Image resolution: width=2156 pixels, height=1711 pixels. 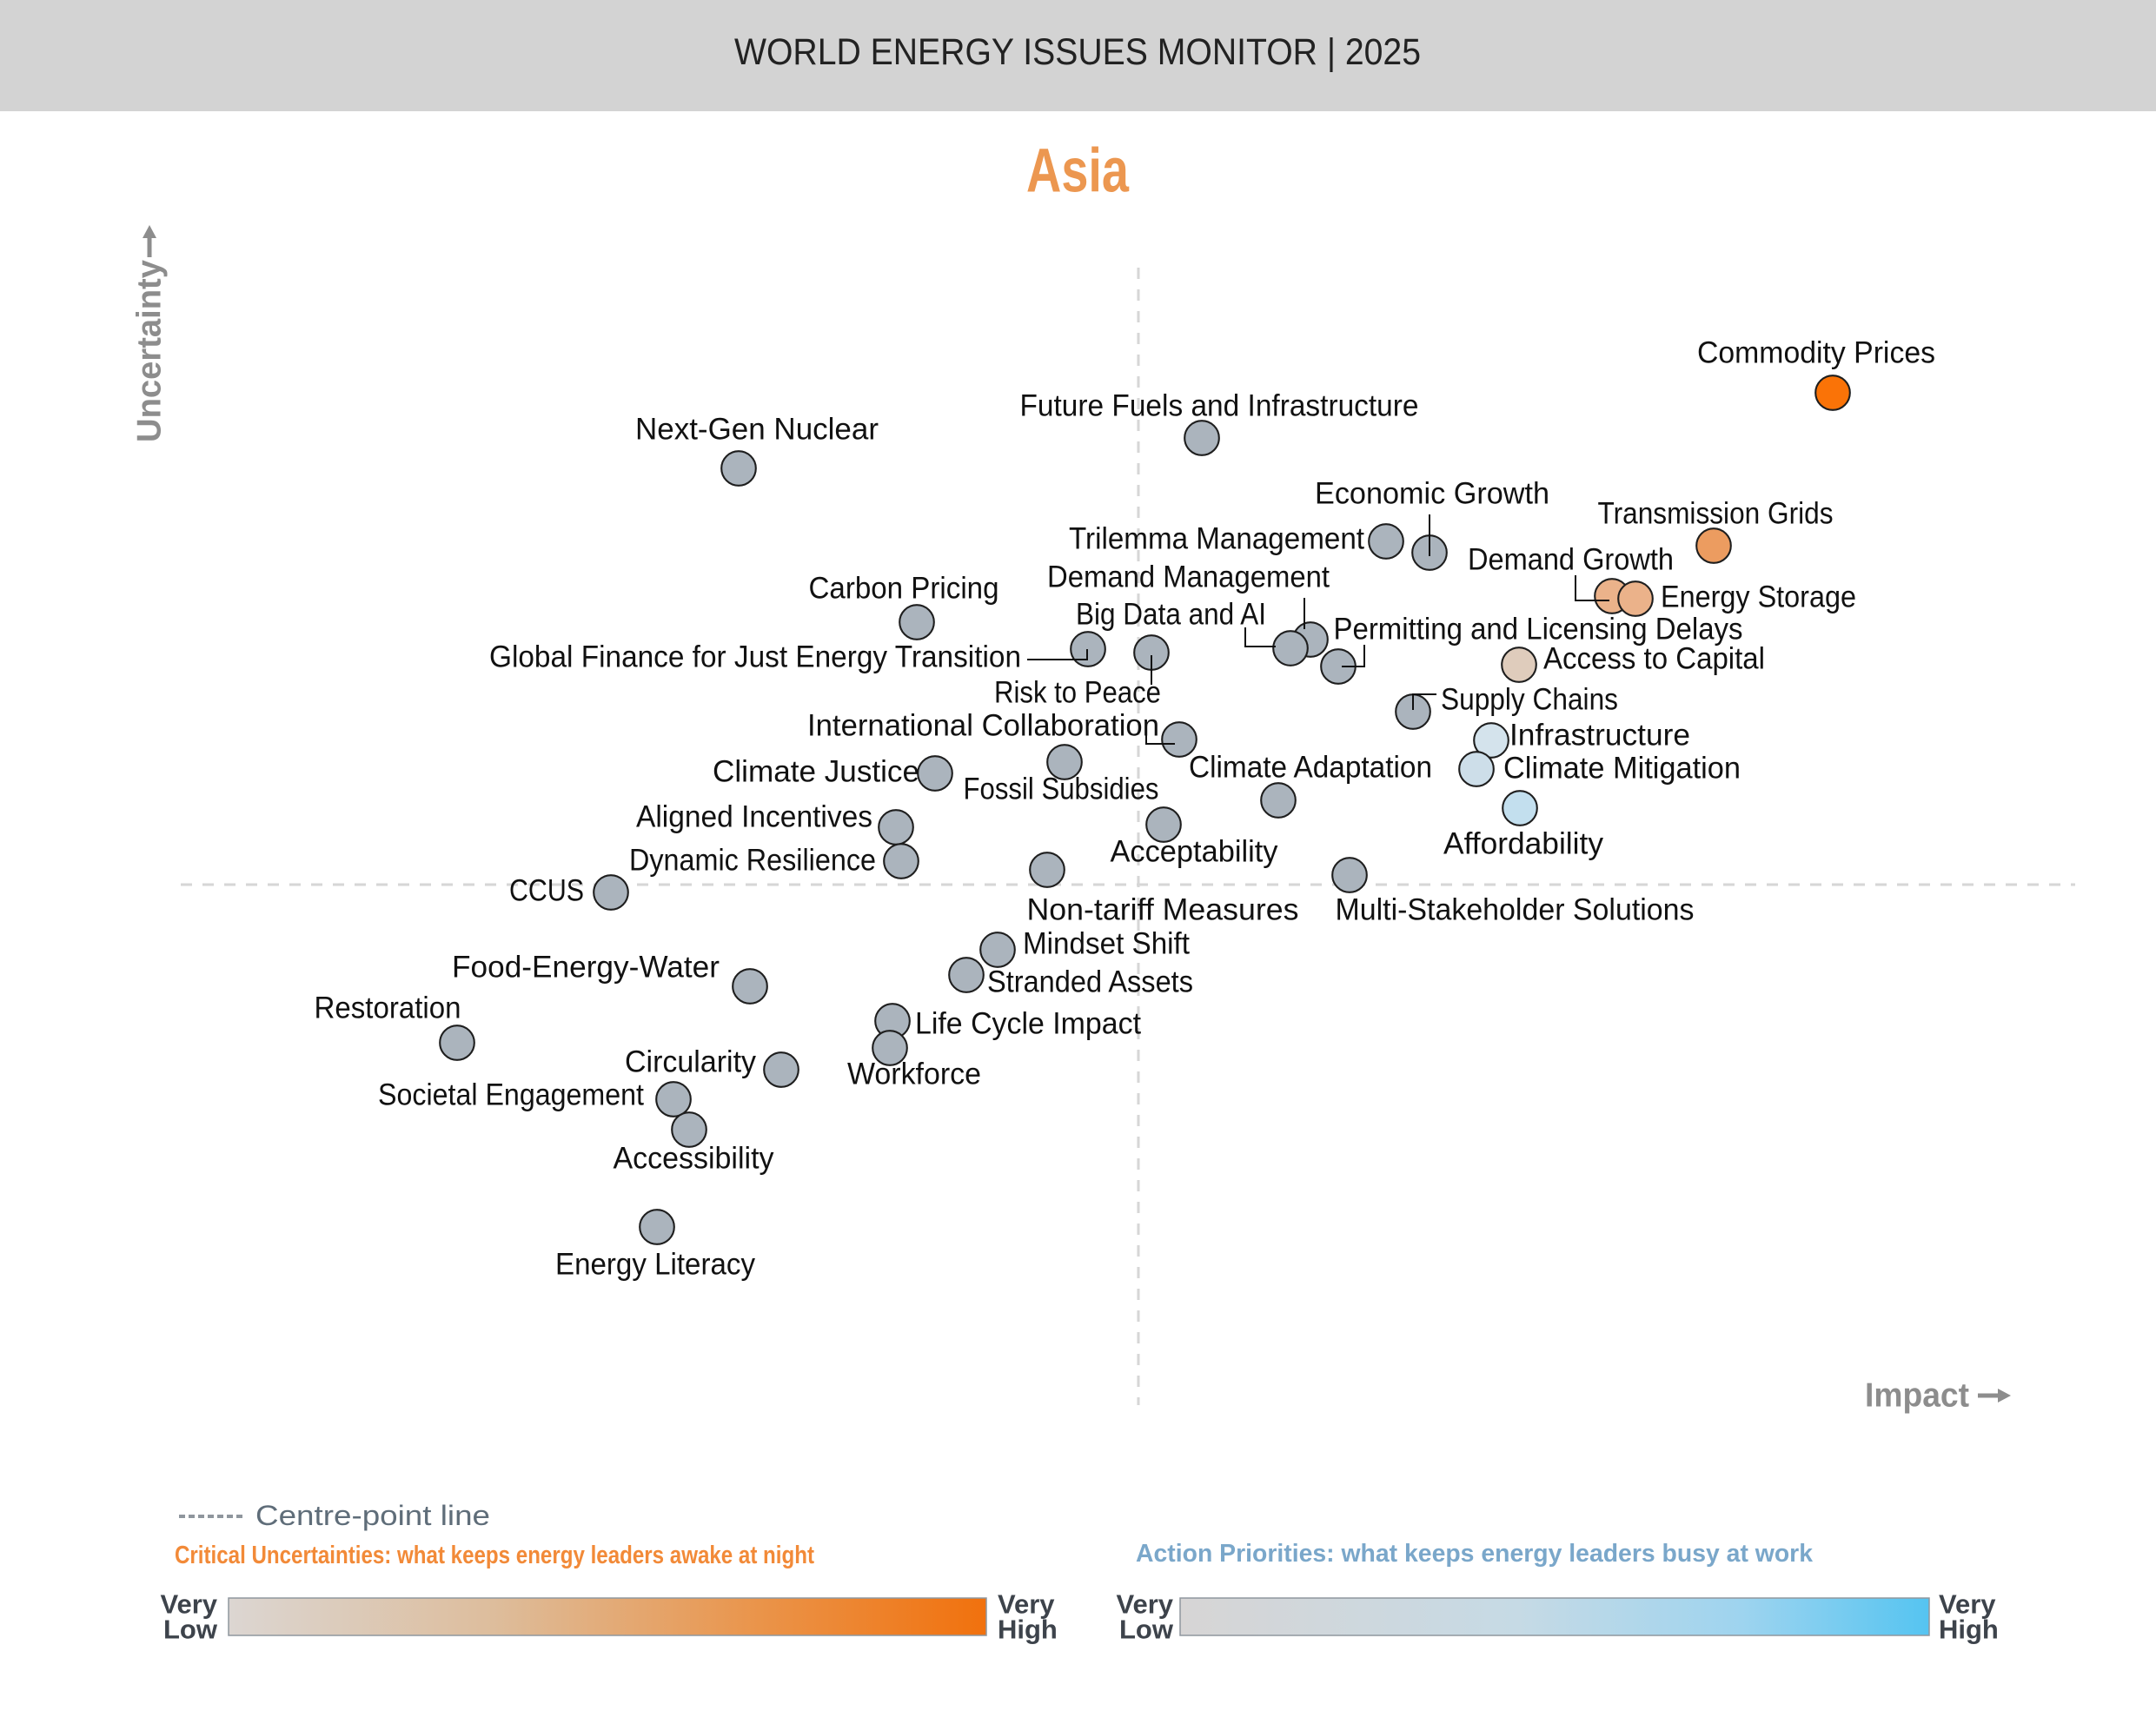 What do you see at coordinates (1523, 844) in the screenshot?
I see `svg-text: Affordability` at bounding box center [1523, 844].